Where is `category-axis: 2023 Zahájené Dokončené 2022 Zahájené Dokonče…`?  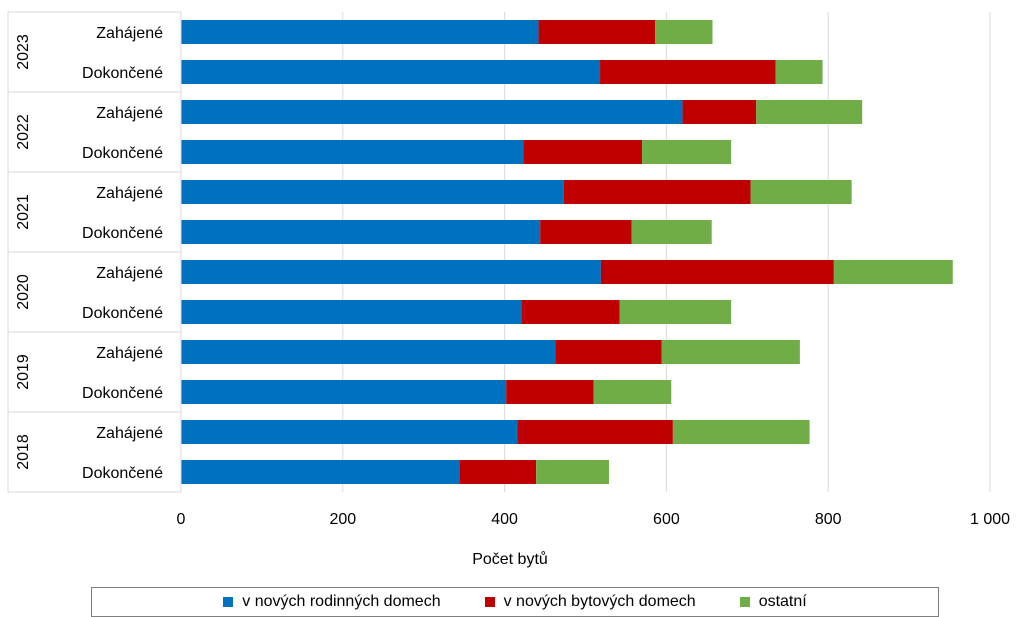 category-axis: 2023 Zahájené Dokončené 2022 Zahájené Dokonče… is located at coordinates (94, 252).